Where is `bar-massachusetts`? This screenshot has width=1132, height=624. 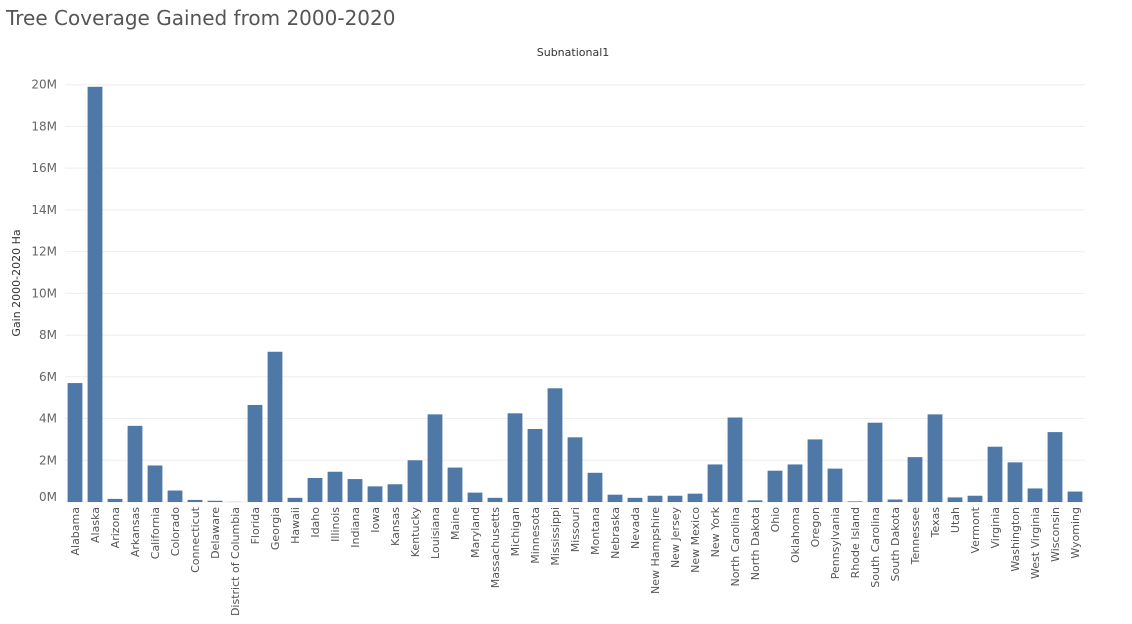 bar-massachusetts is located at coordinates (495, 499).